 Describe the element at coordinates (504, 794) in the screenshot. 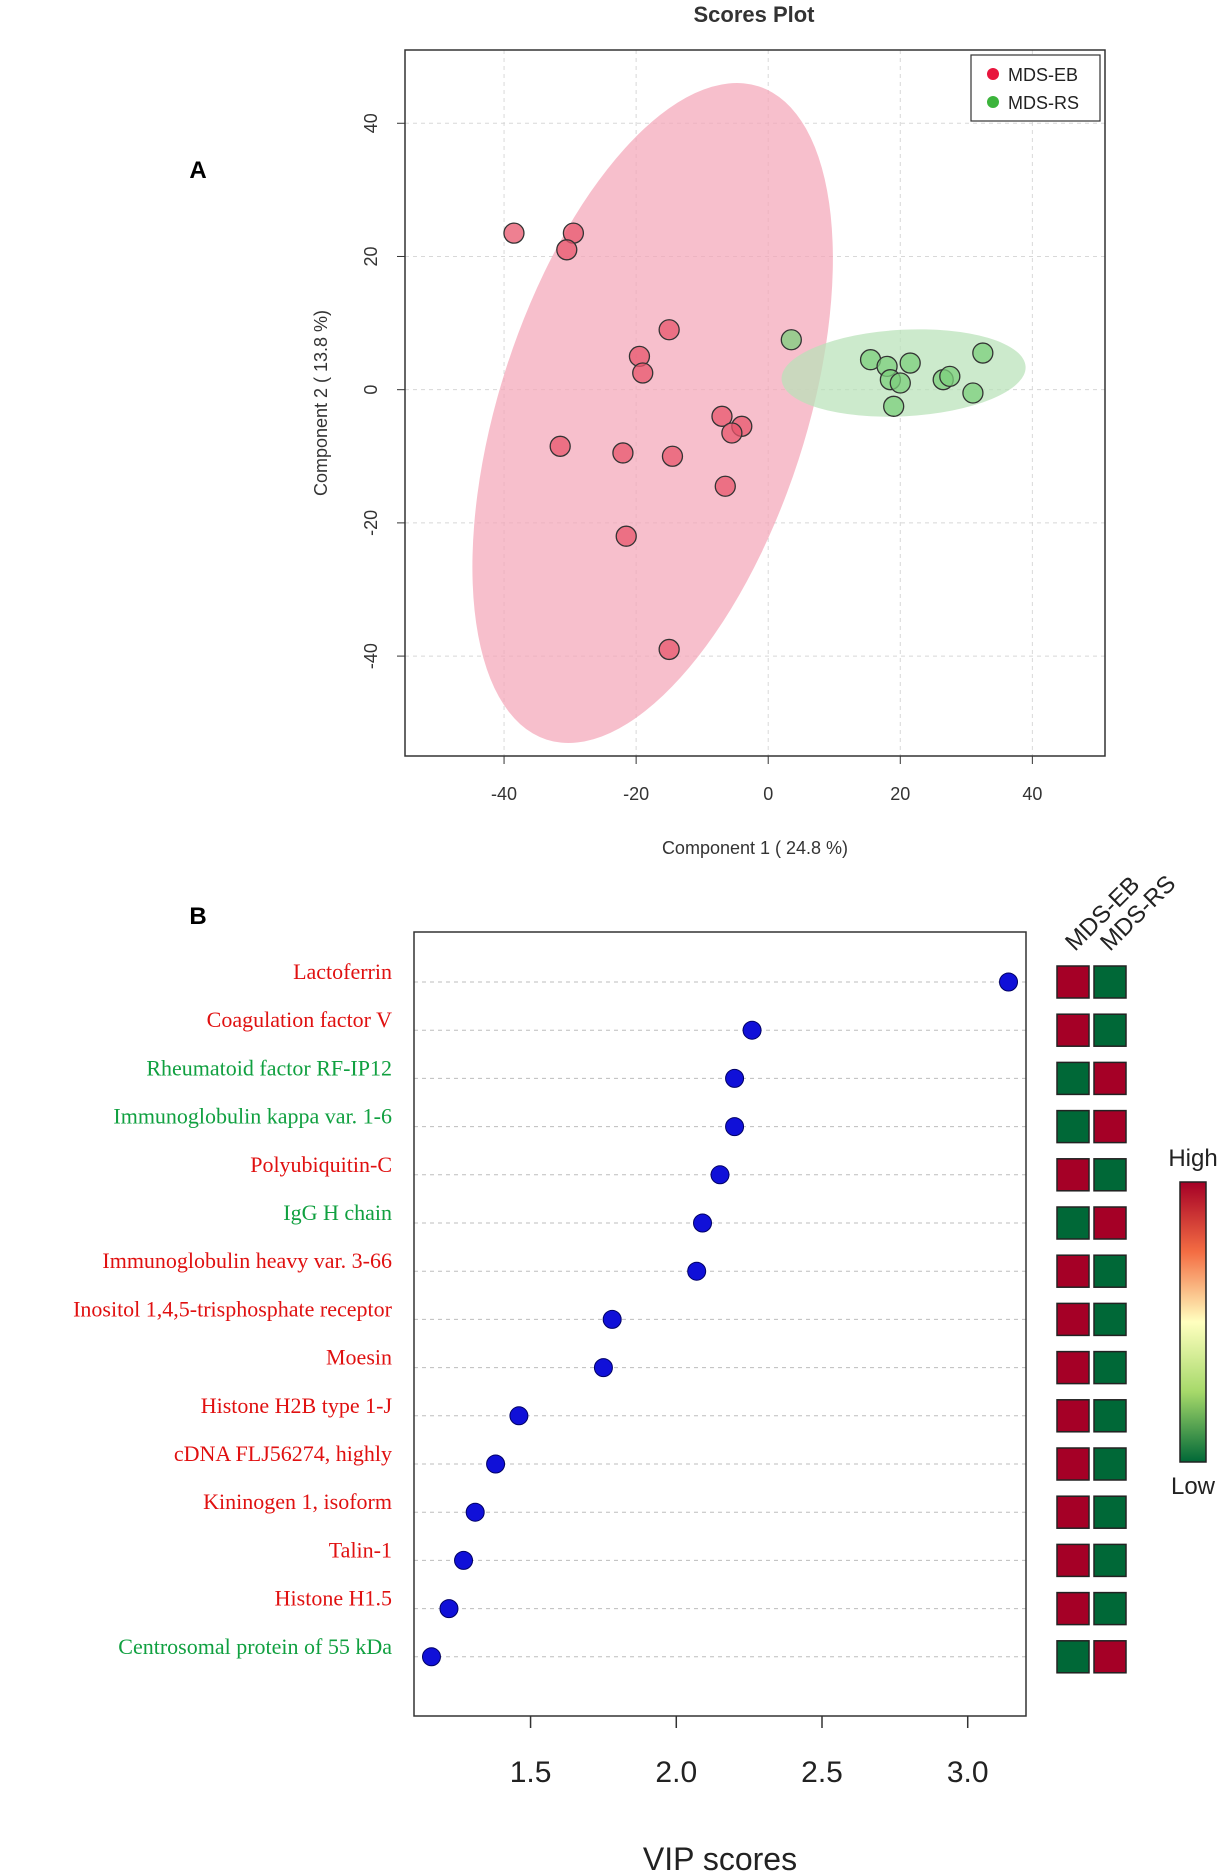

I see `x-tick-label: -40` at that location.